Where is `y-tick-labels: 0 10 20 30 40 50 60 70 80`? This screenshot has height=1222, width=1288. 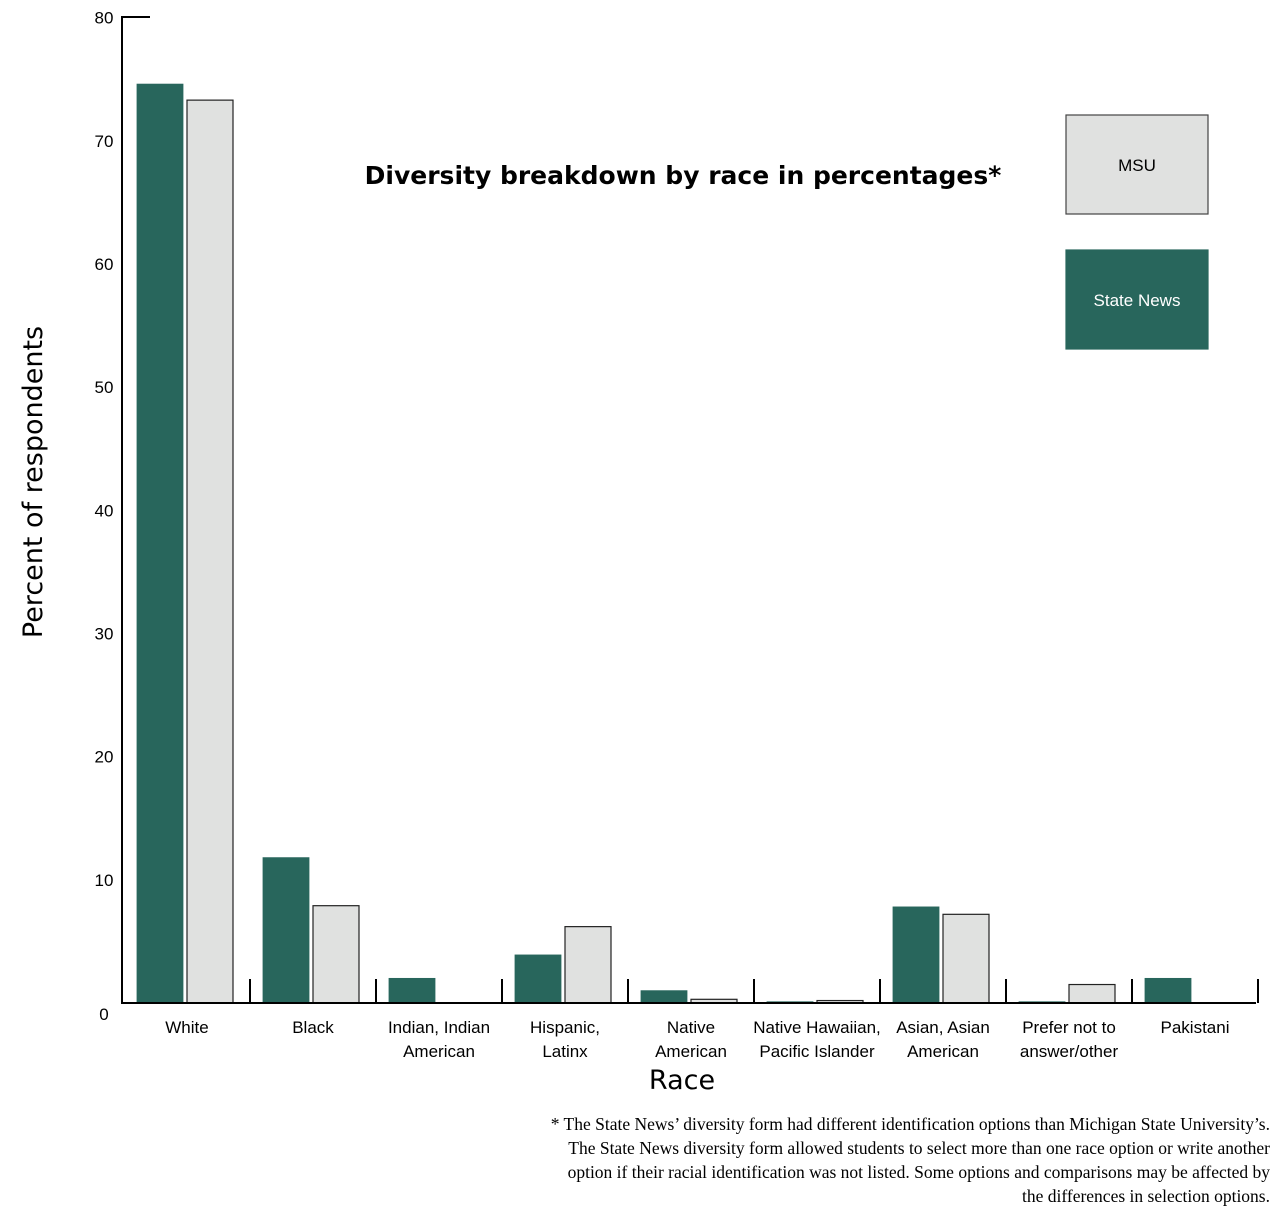 y-tick-labels: 0 10 20 30 40 50 60 70 80 is located at coordinates (104, 516).